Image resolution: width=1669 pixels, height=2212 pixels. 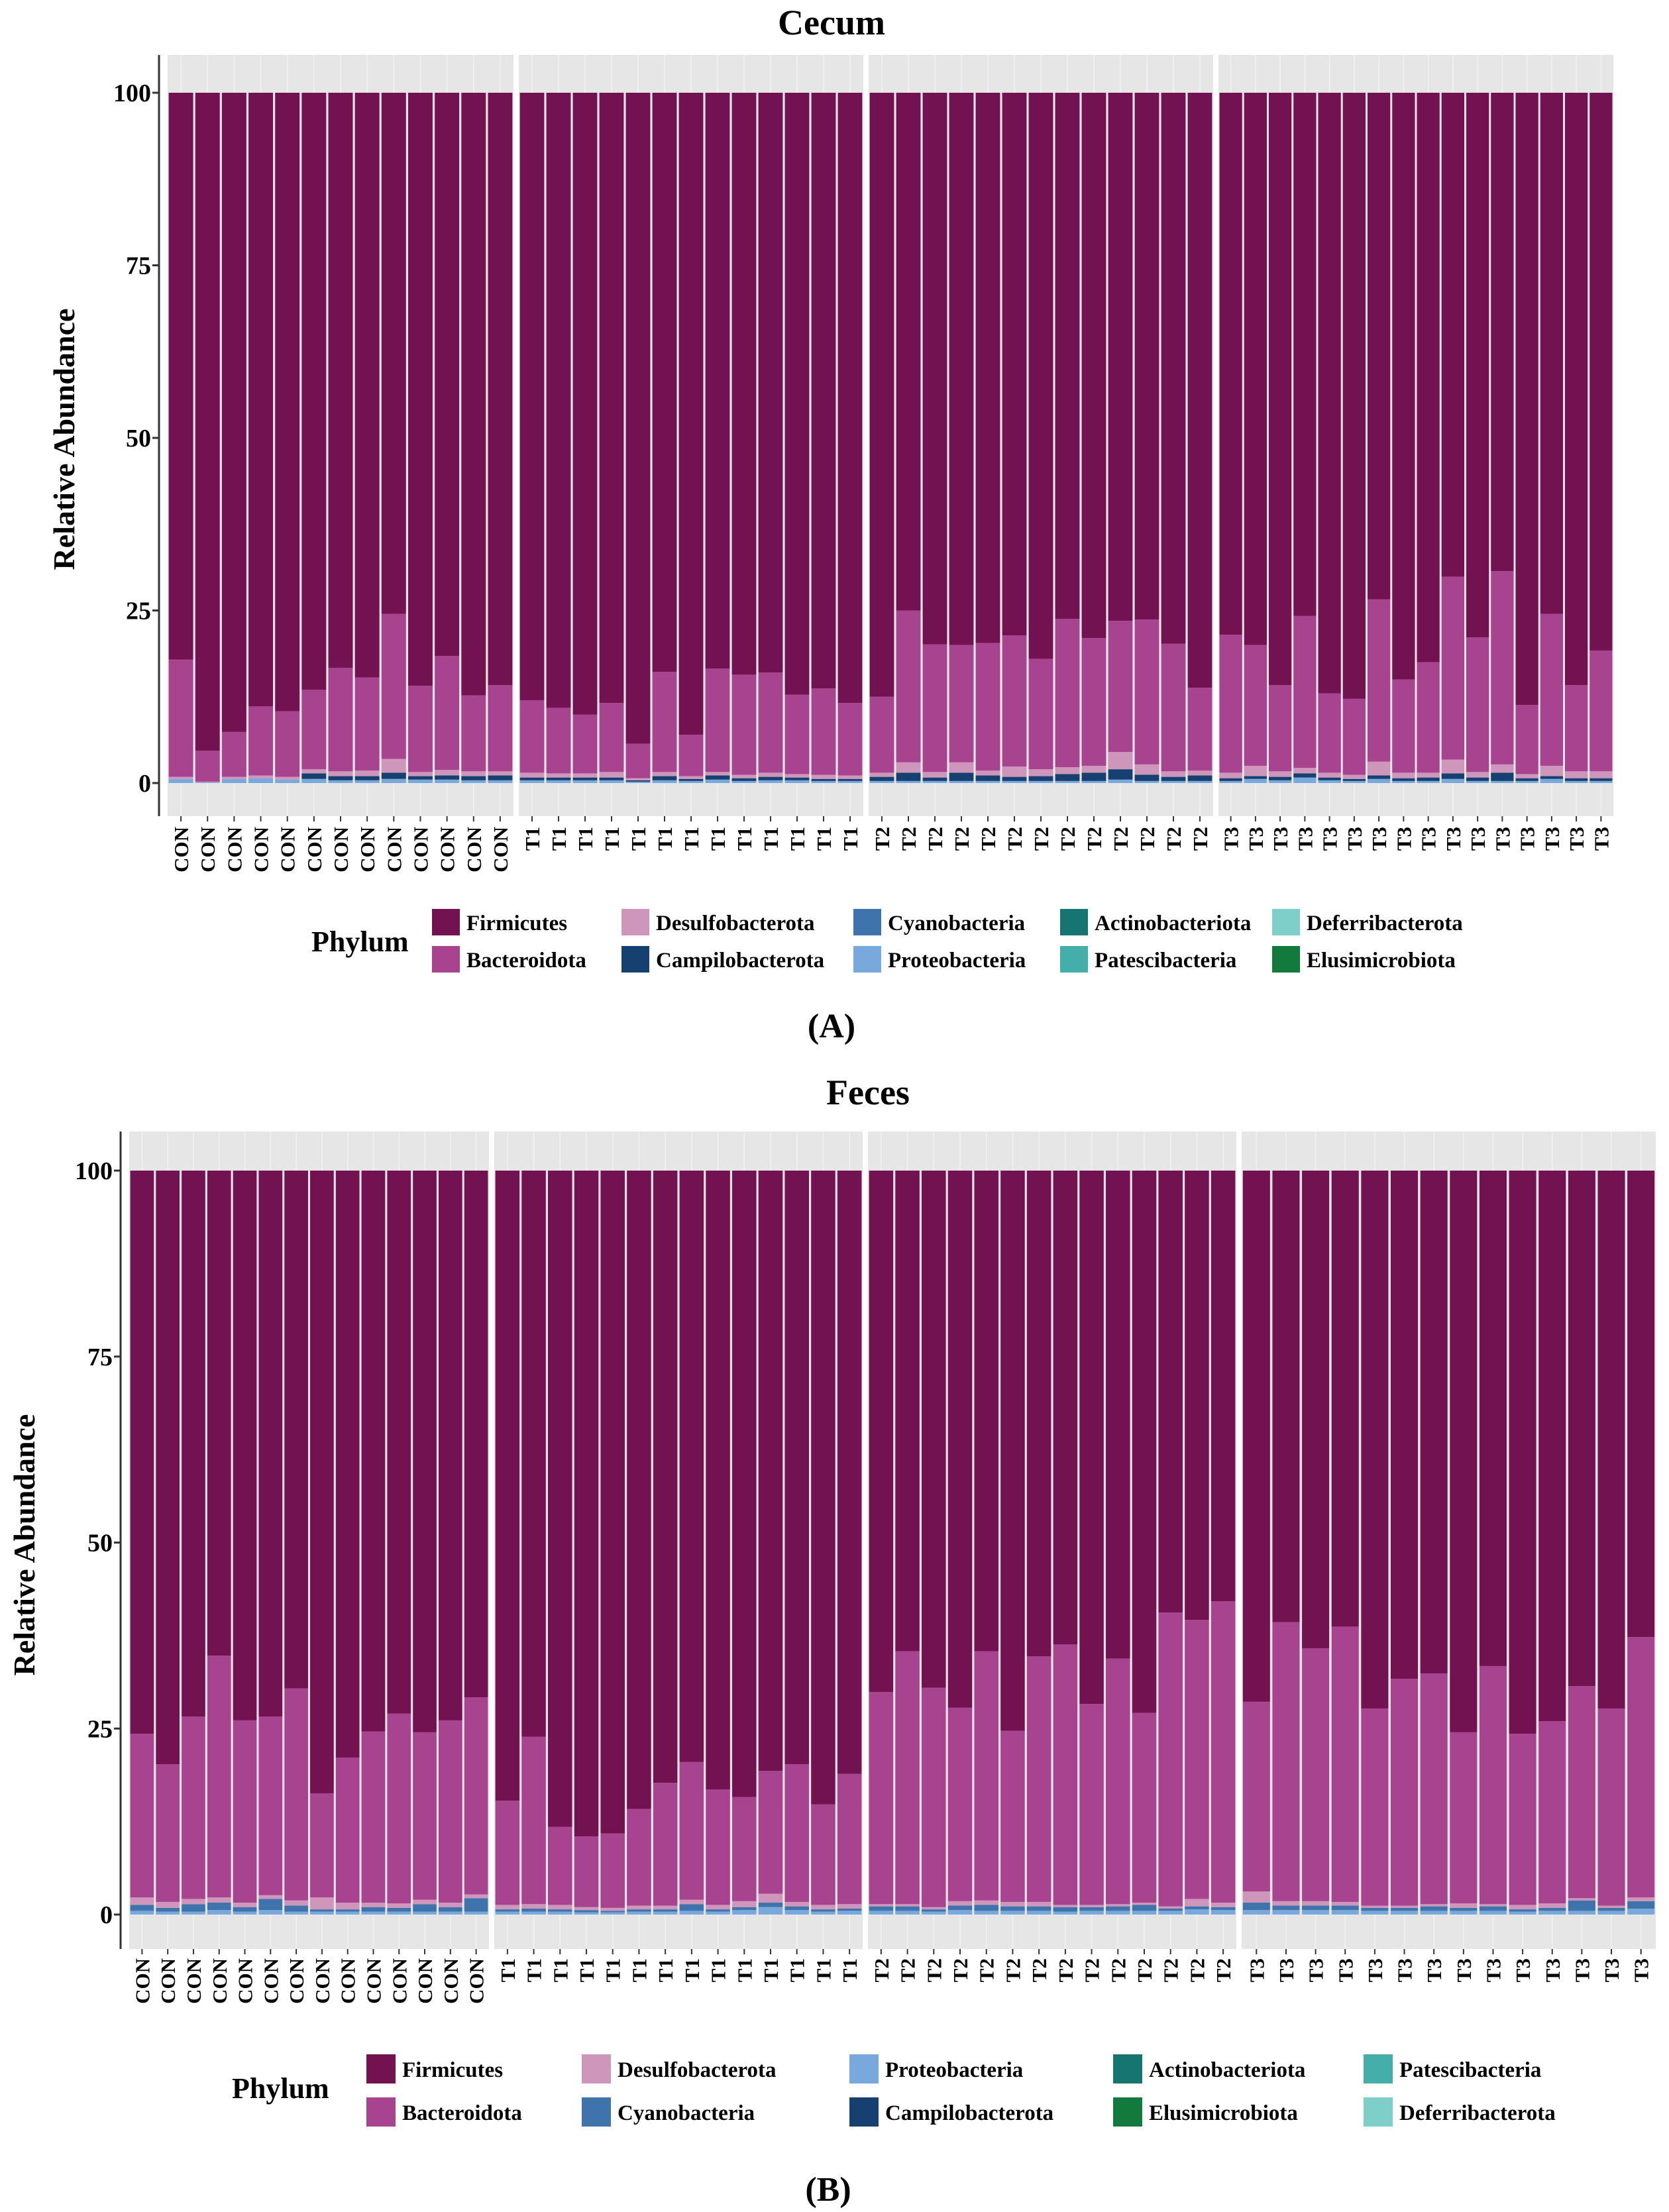 I want to click on feces-bar-t1-1-desulfobacterota, so click(x=508, y=1907).